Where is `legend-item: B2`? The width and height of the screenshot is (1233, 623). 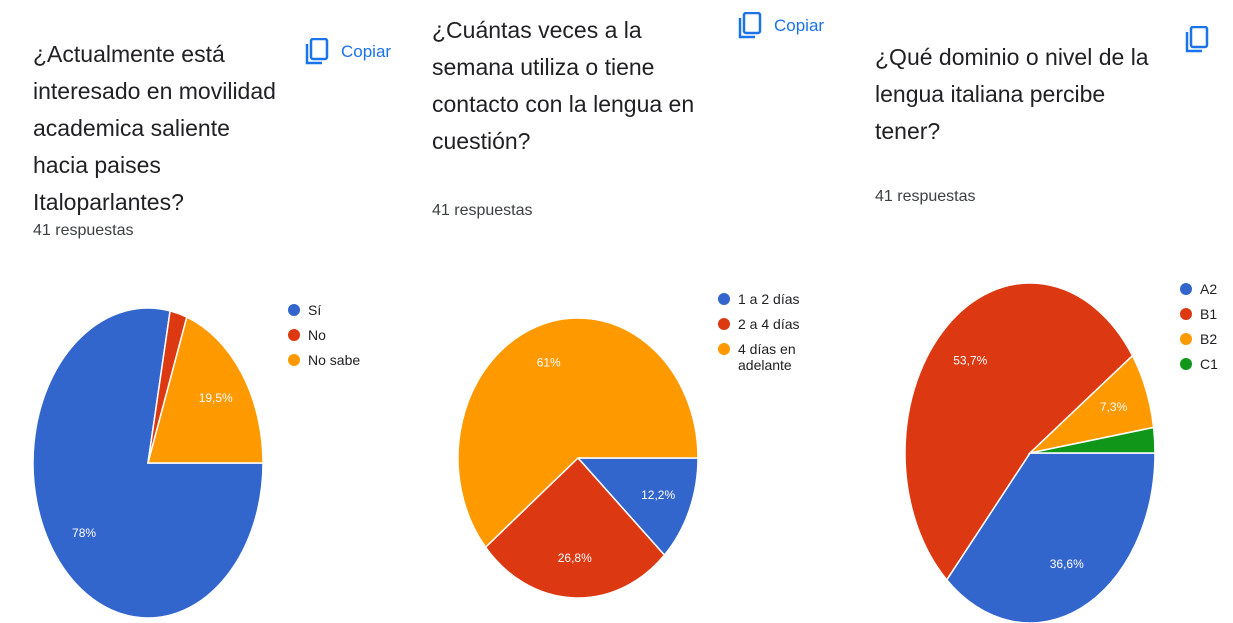 legend-item: B2 is located at coordinates (1205, 339).